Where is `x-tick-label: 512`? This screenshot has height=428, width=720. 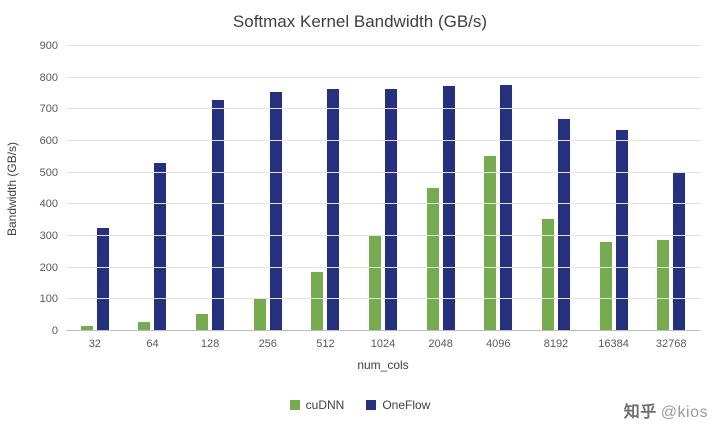 x-tick-label: 512 is located at coordinates (325, 344).